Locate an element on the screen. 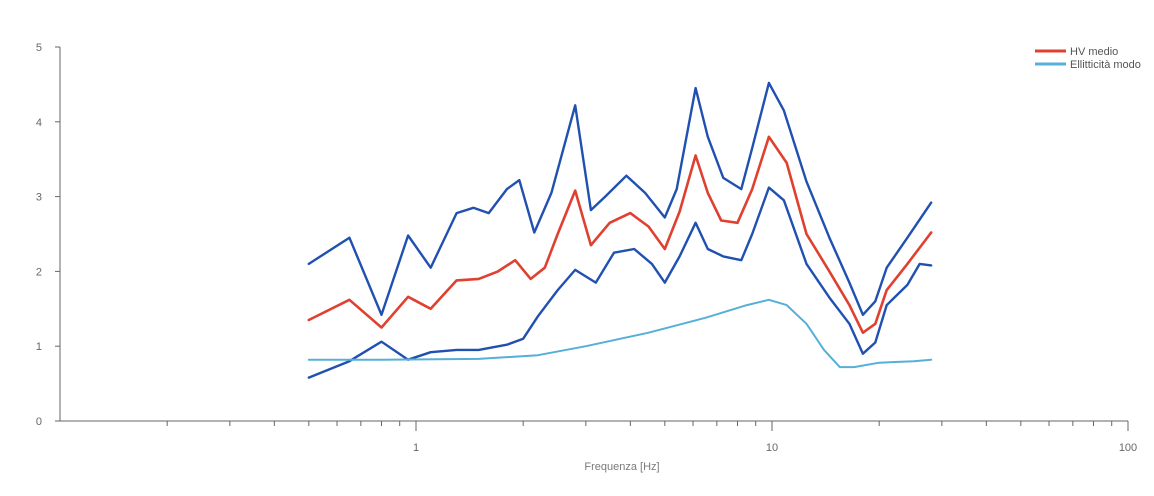 This screenshot has height=496, width=1154. x-tick-label: 100 is located at coordinates (1128, 448).